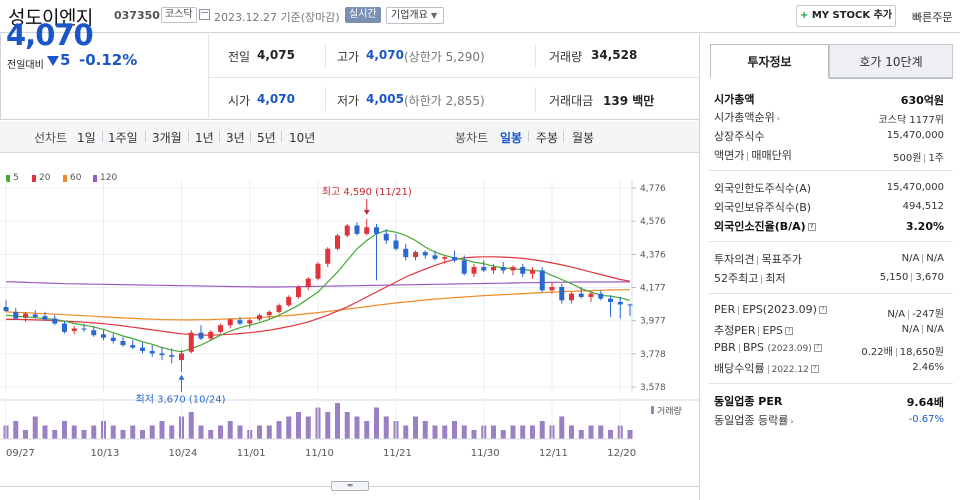  Describe the element at coordinates (350, 486) in the screenshot. I see `chart-resize-handle: ═` at that location.